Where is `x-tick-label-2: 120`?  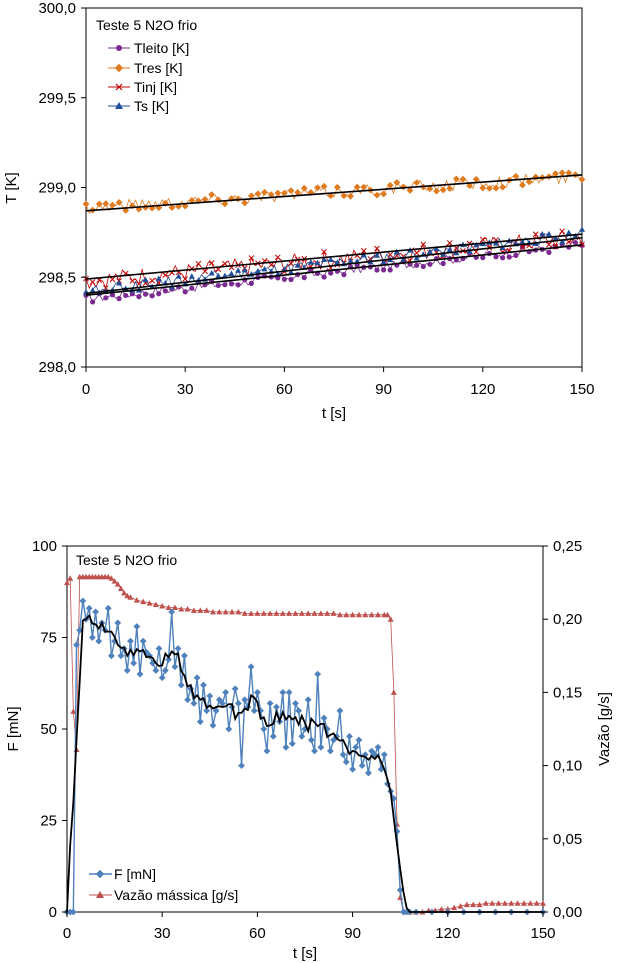 x-tick-label-2: 120 is located at coordinates (447, 933).